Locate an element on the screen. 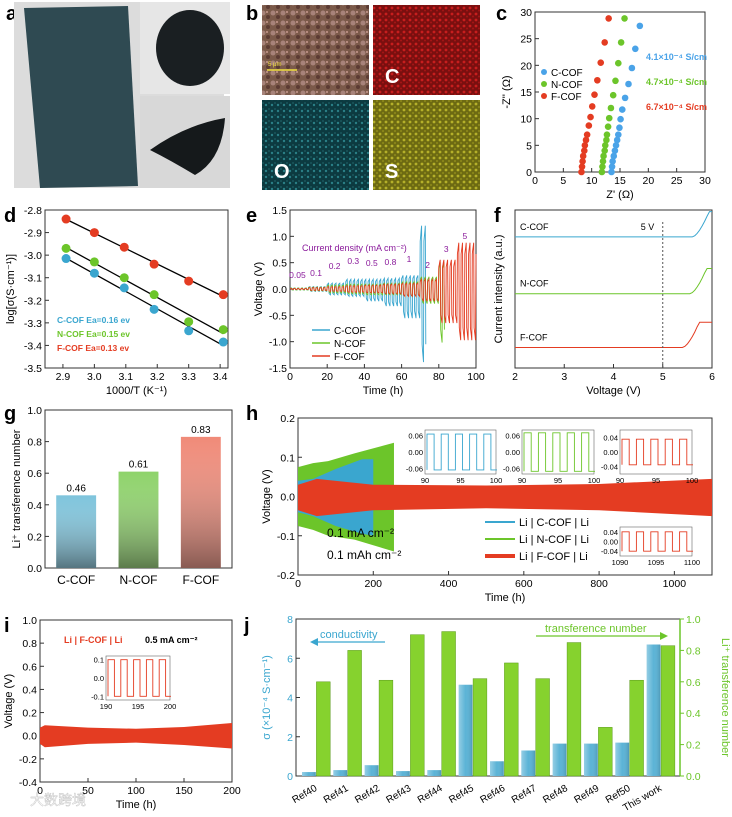 This screenshot has height=817, width=732. x-category-label: Ref47 is located at coordinates (524, 794).